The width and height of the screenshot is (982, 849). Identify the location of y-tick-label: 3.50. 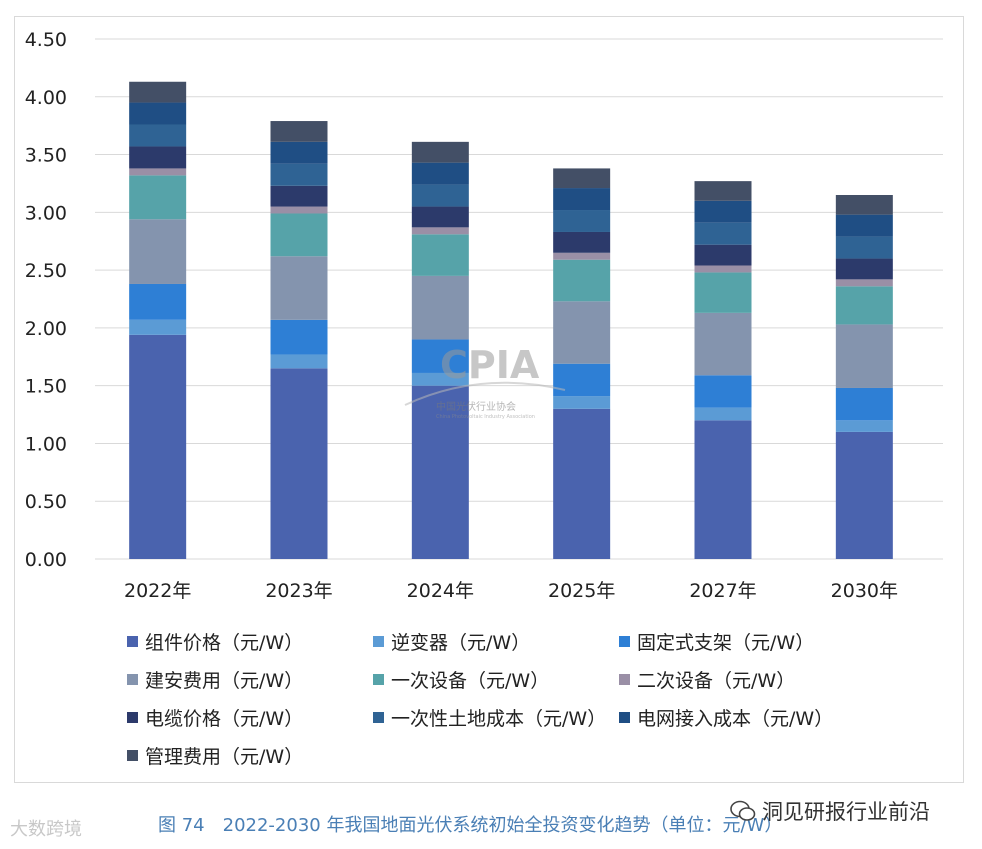
(46, 156).